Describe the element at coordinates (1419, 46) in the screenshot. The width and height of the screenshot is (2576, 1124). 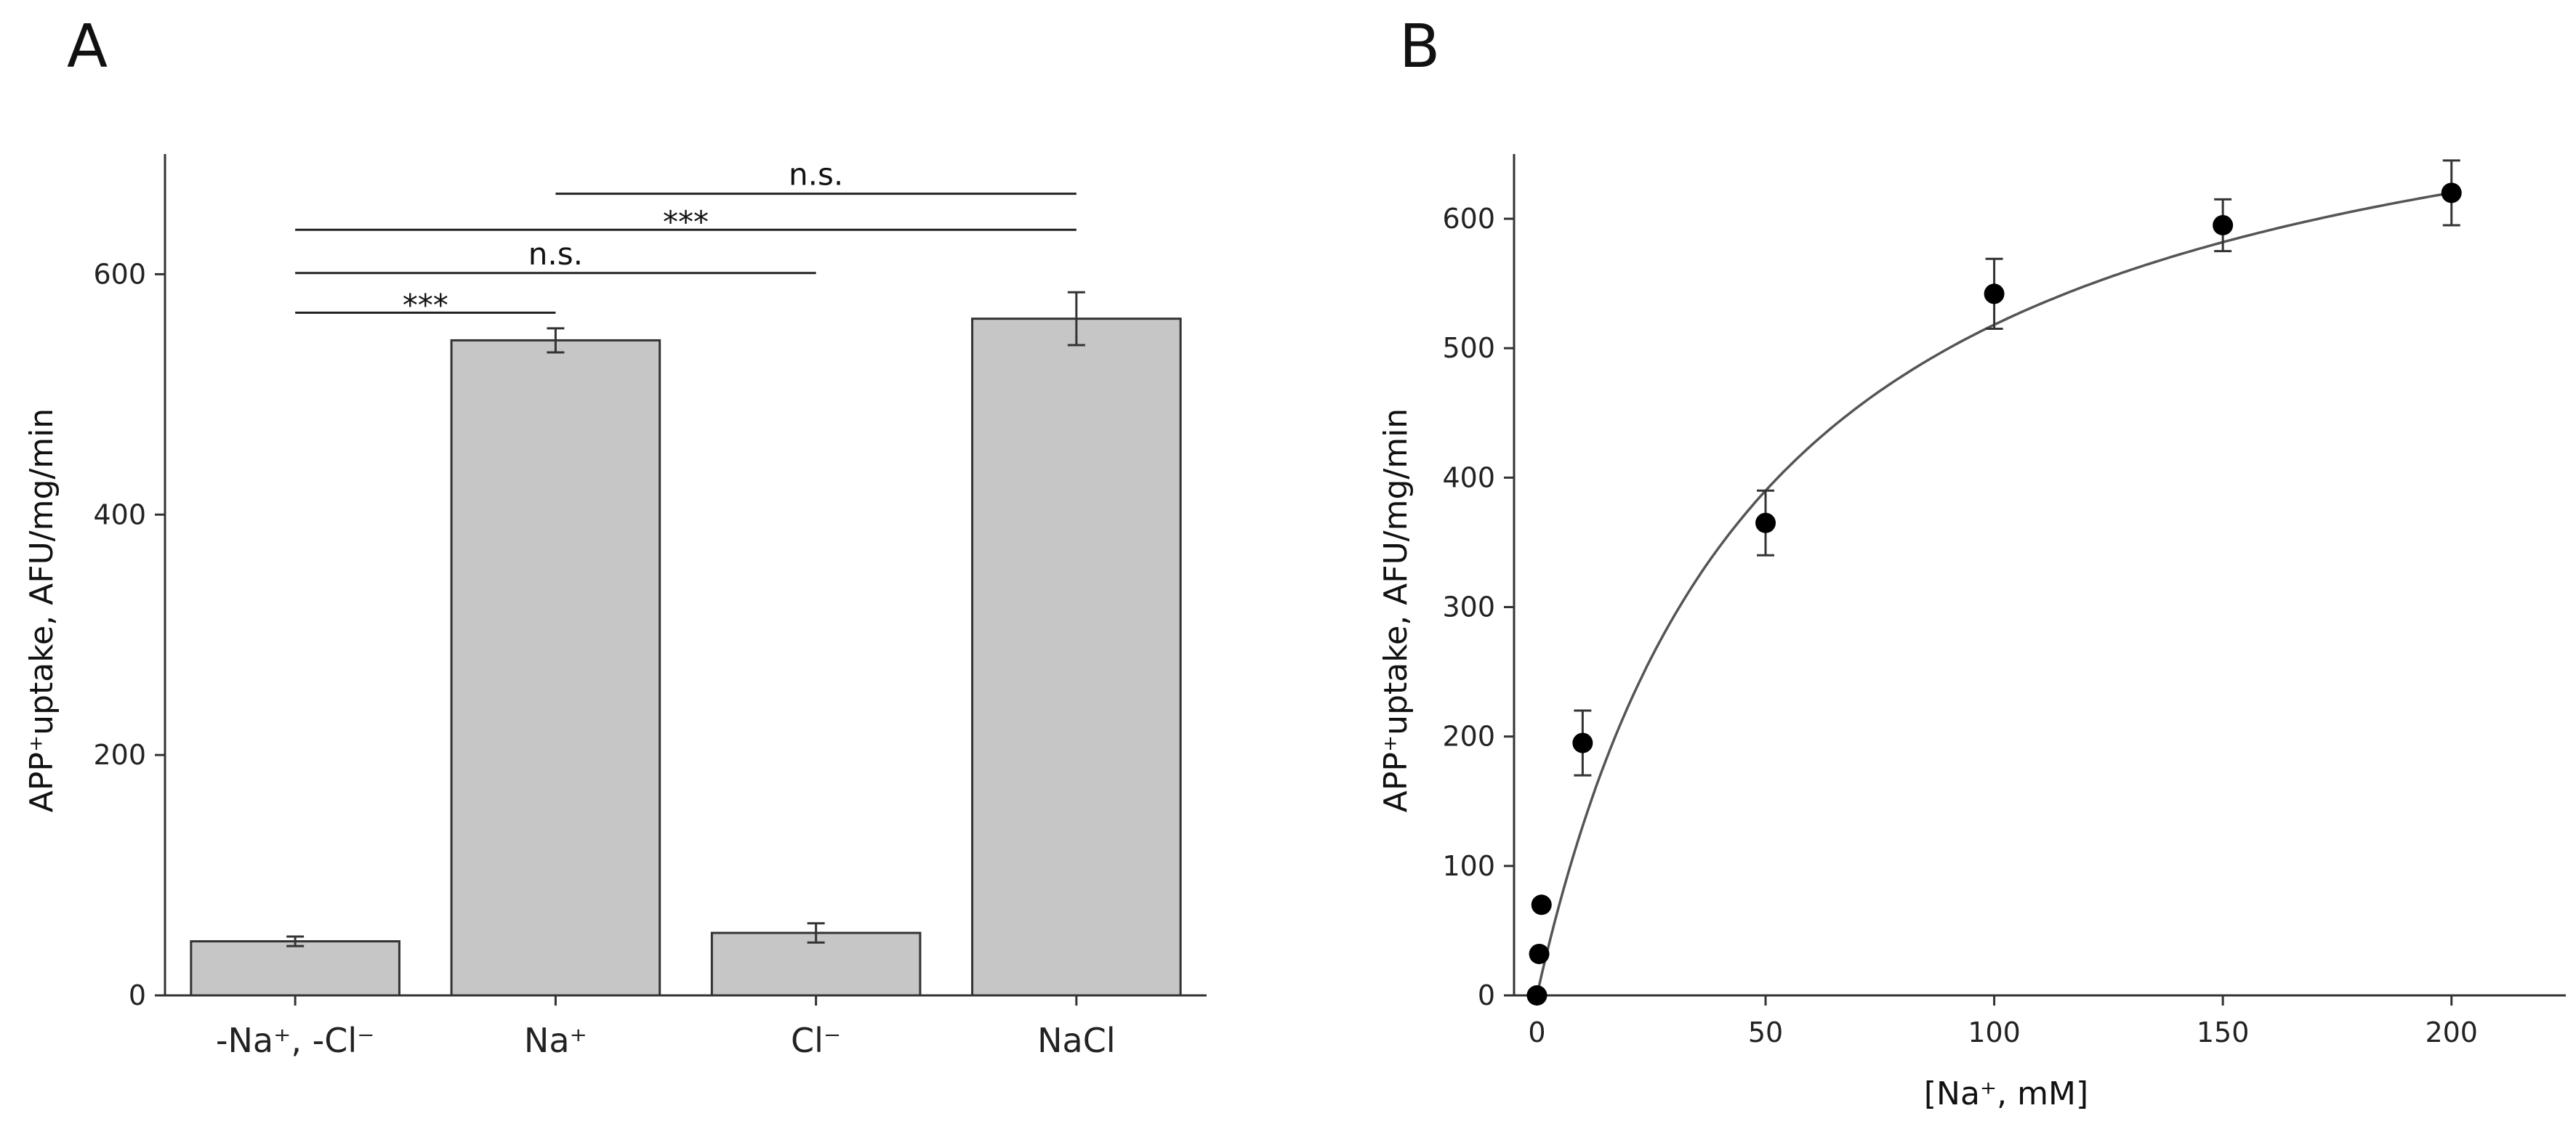
I see `panel-letter-b: B` at that location.